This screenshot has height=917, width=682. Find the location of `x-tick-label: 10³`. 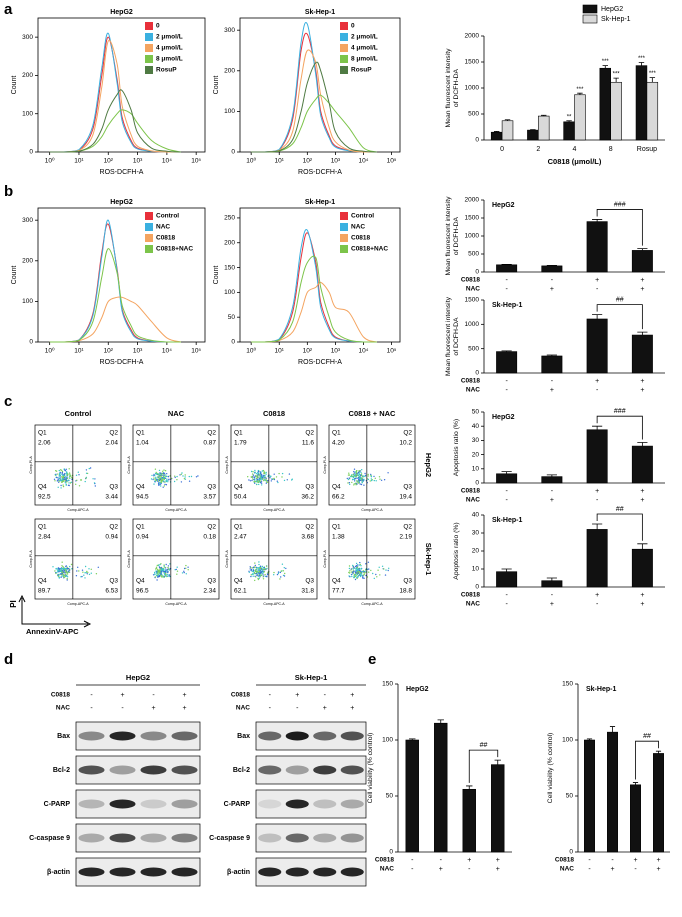

x-tick-label: 10³ is located at coordinates (138, 161).